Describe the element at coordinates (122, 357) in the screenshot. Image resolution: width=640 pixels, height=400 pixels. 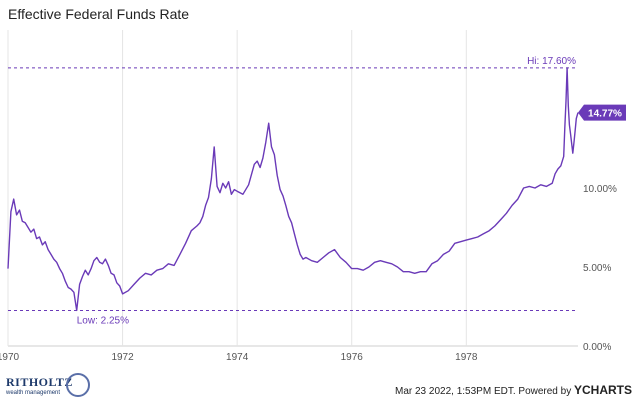
I see `x-tick-label: 1972` at that location.